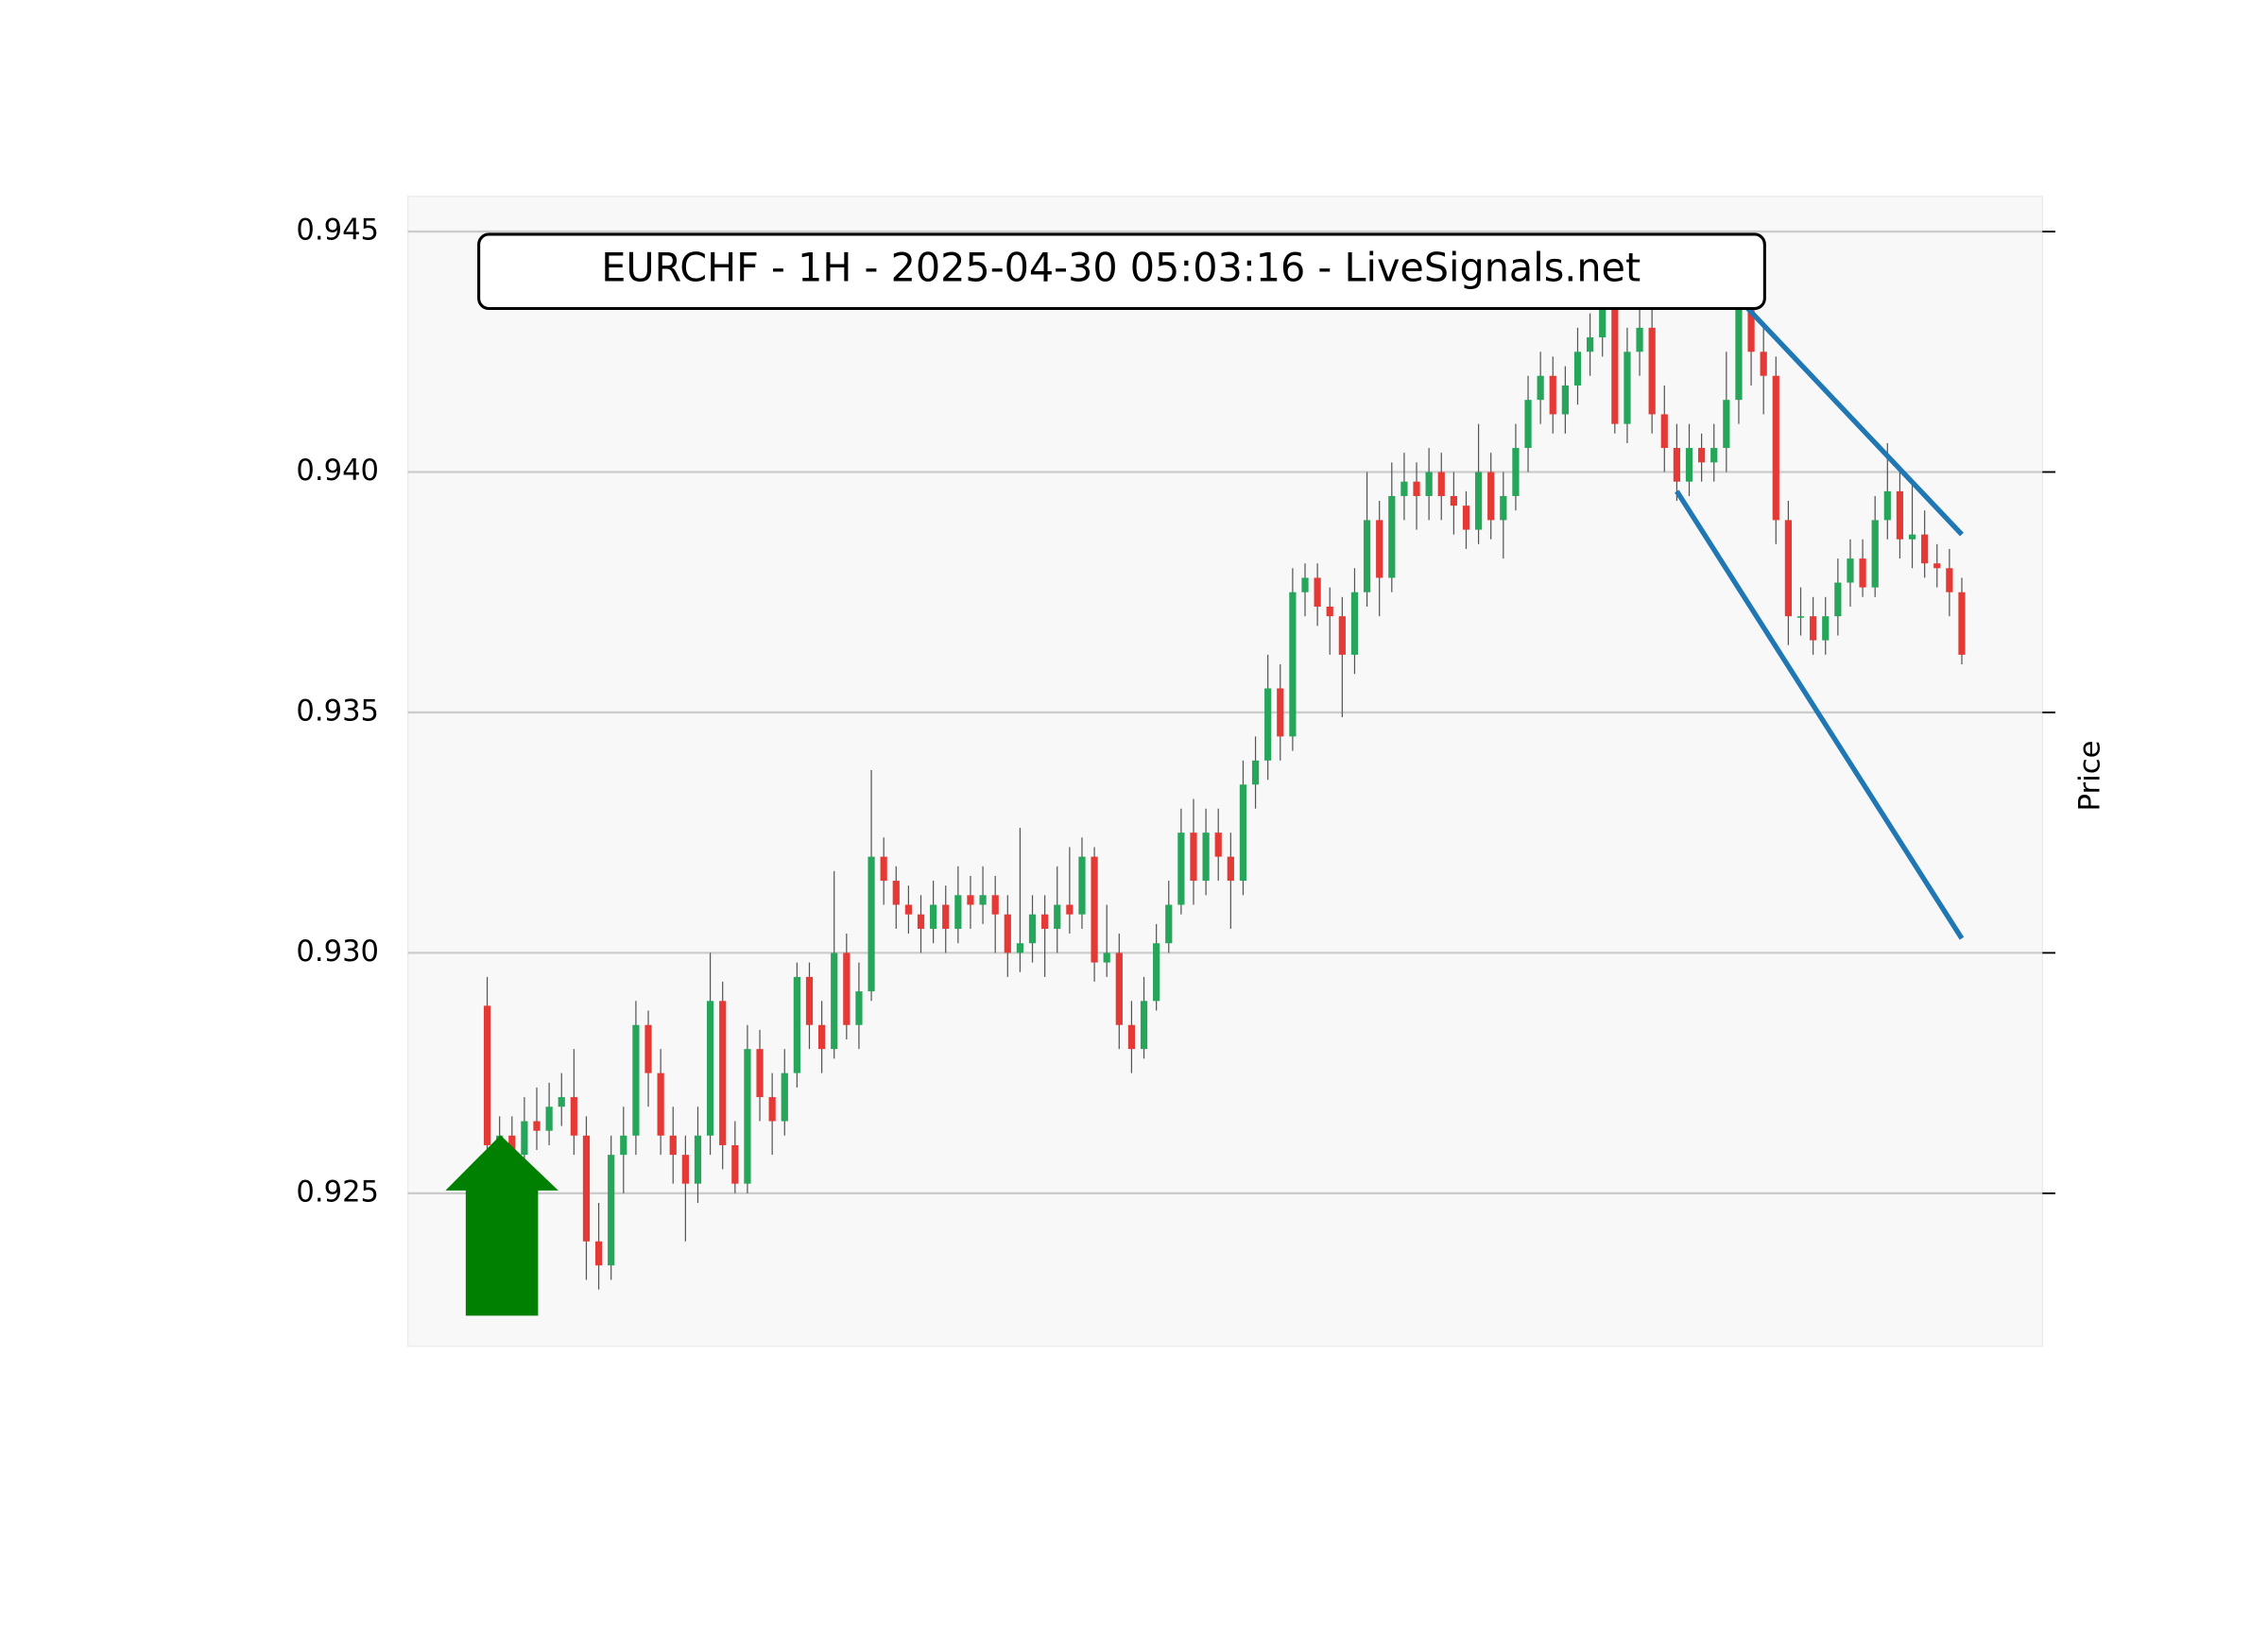  I want to click on y-tick-label: 0.940, so click(337, 472).